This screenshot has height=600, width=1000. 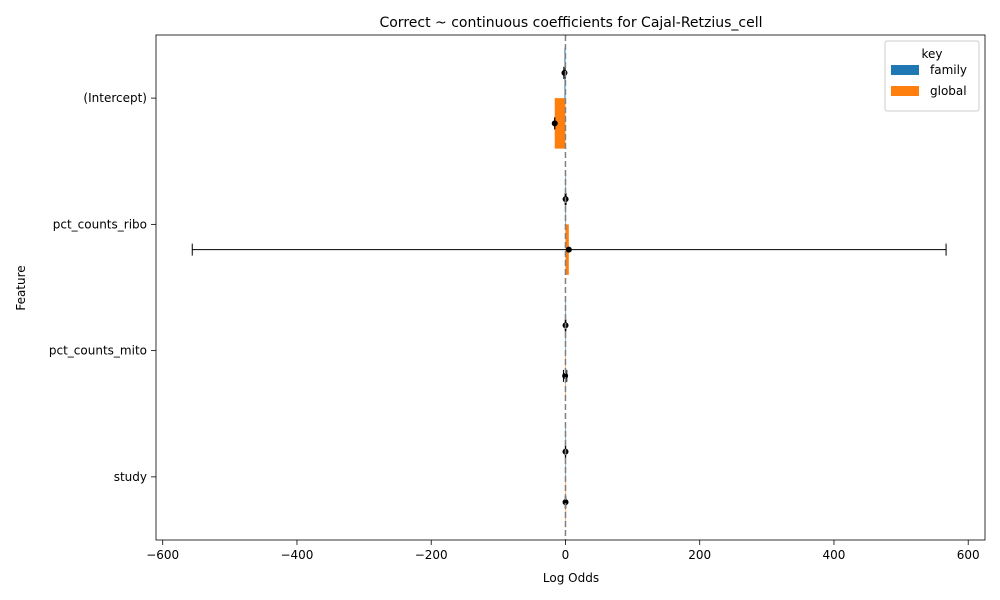 I want to click on y-tick-label: pct_counts_ribo, so click(x=100, y=224).